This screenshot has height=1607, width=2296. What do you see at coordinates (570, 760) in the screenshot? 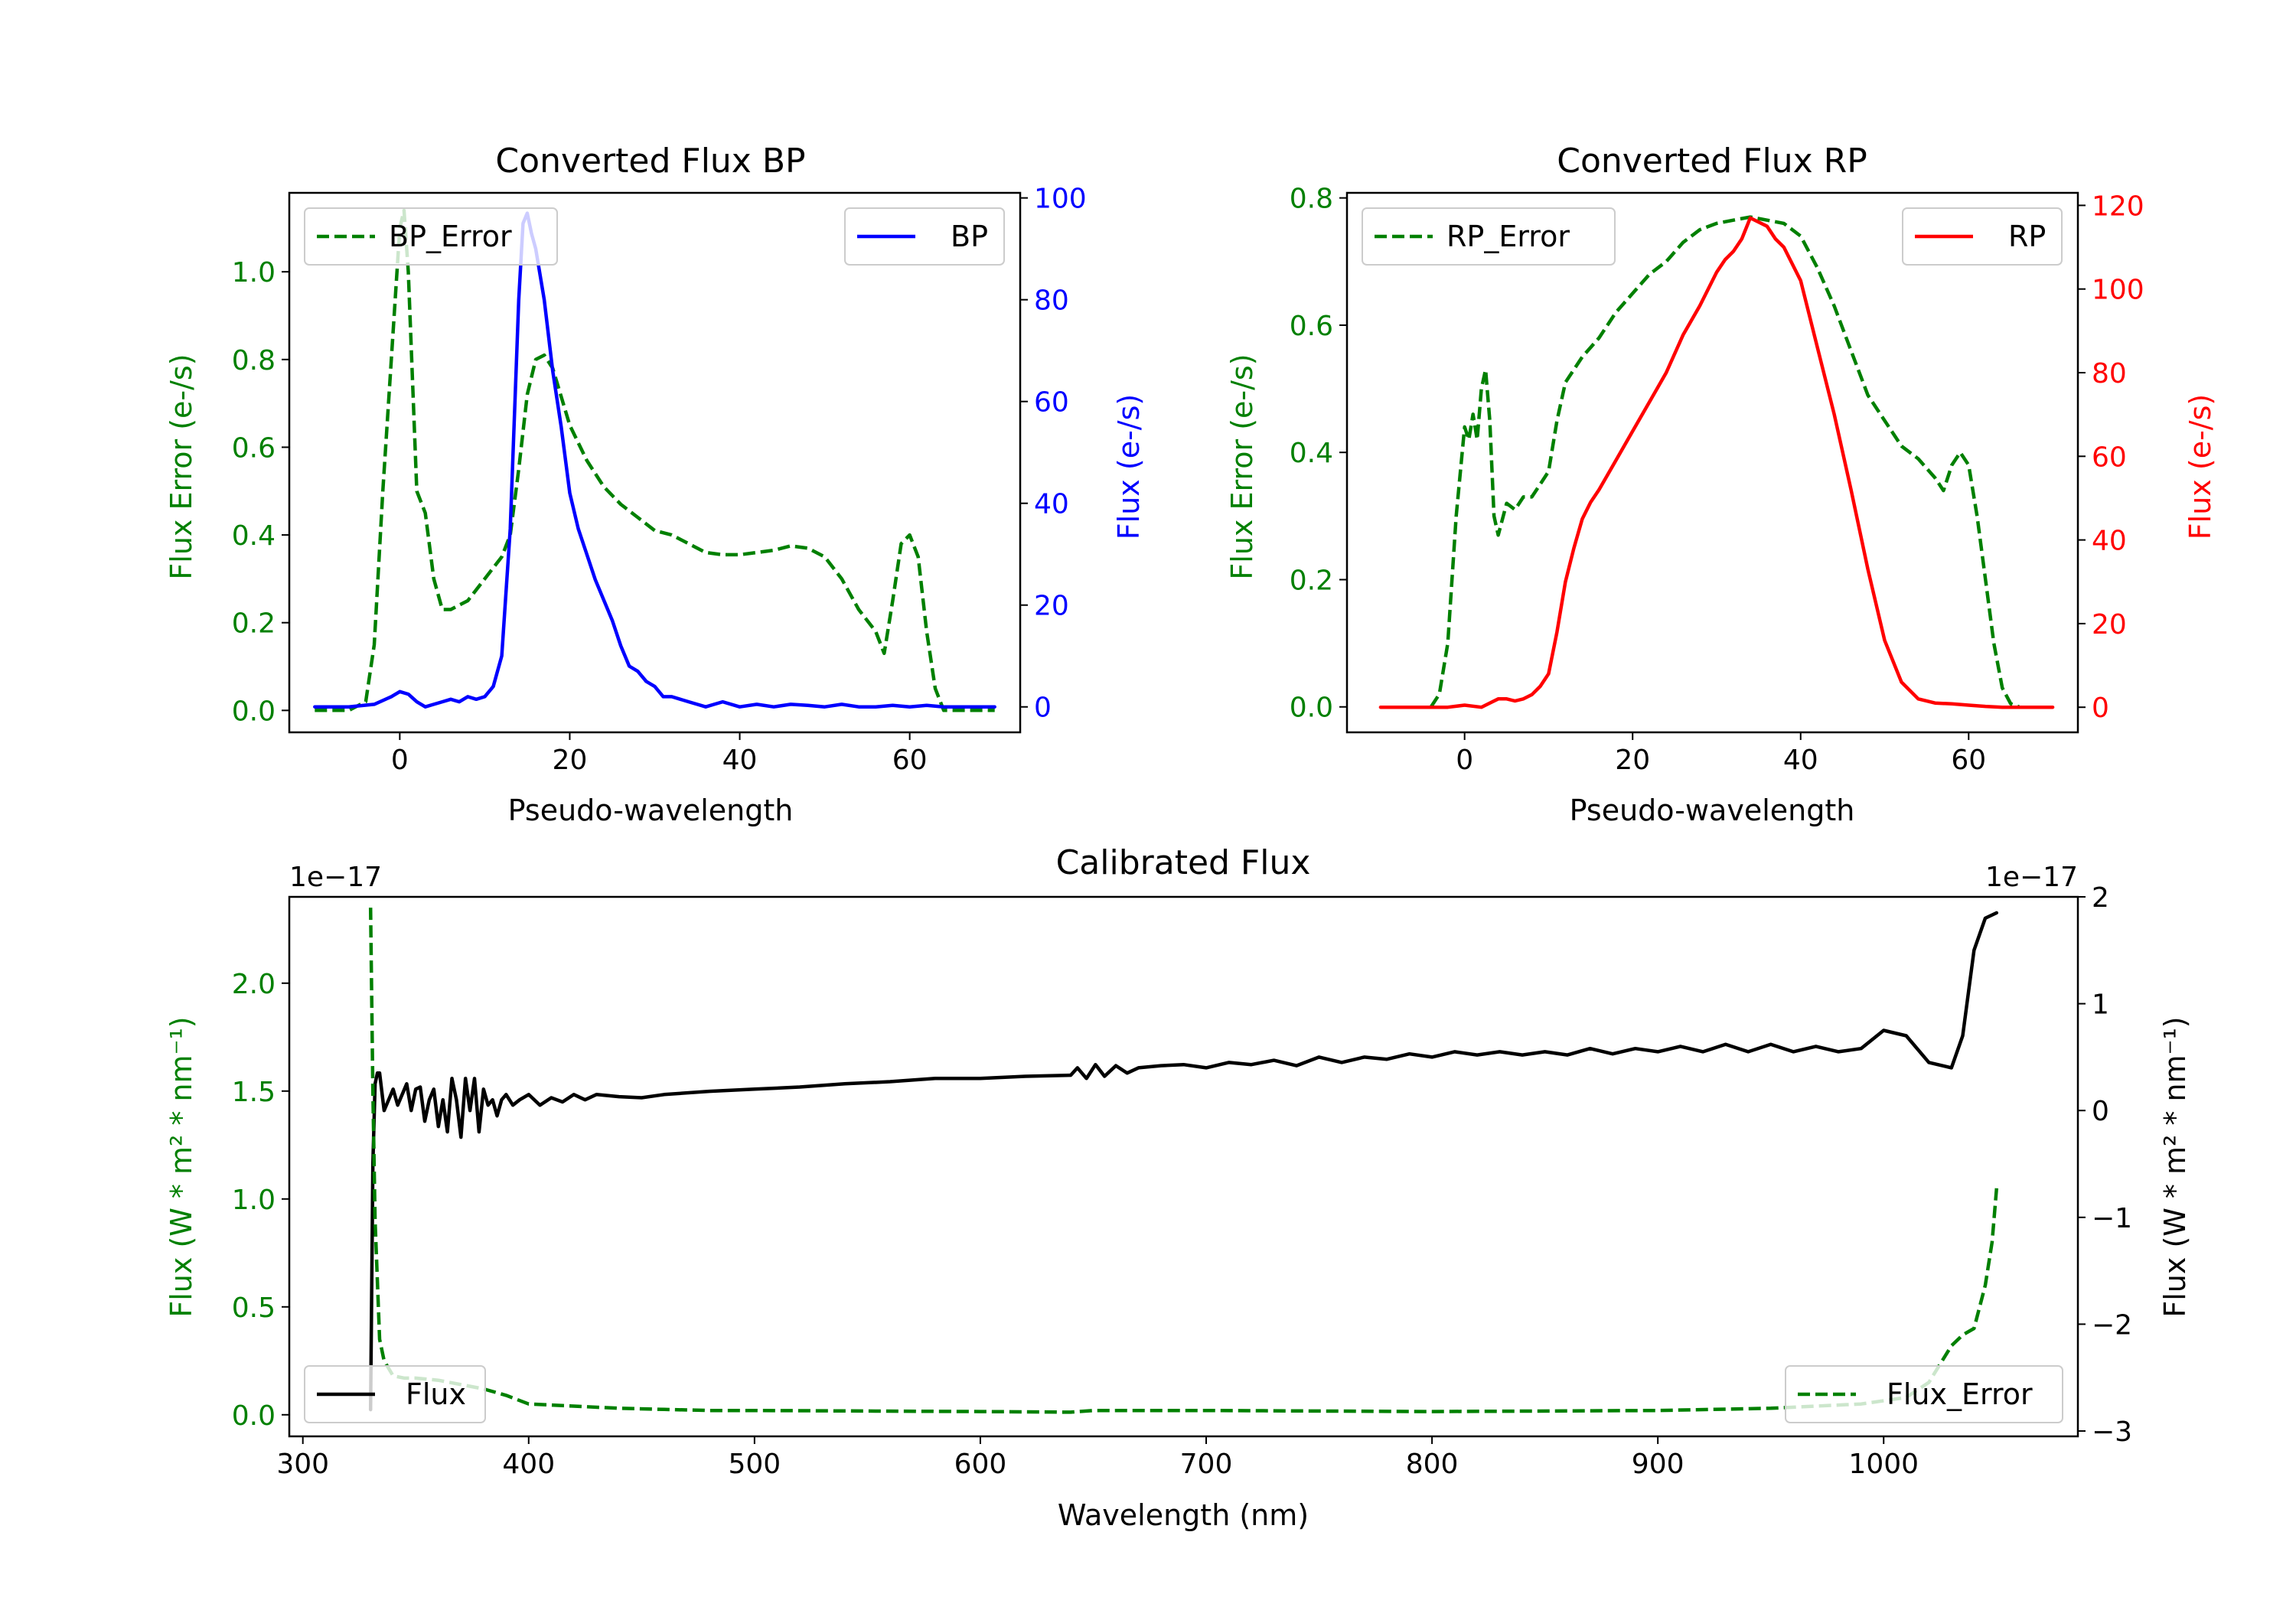
I see `bp-xtick-label: 20` at bounding box center [570, 760].